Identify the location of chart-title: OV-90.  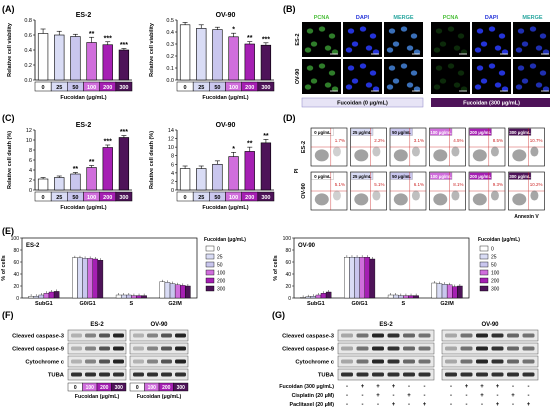
(307, 246).